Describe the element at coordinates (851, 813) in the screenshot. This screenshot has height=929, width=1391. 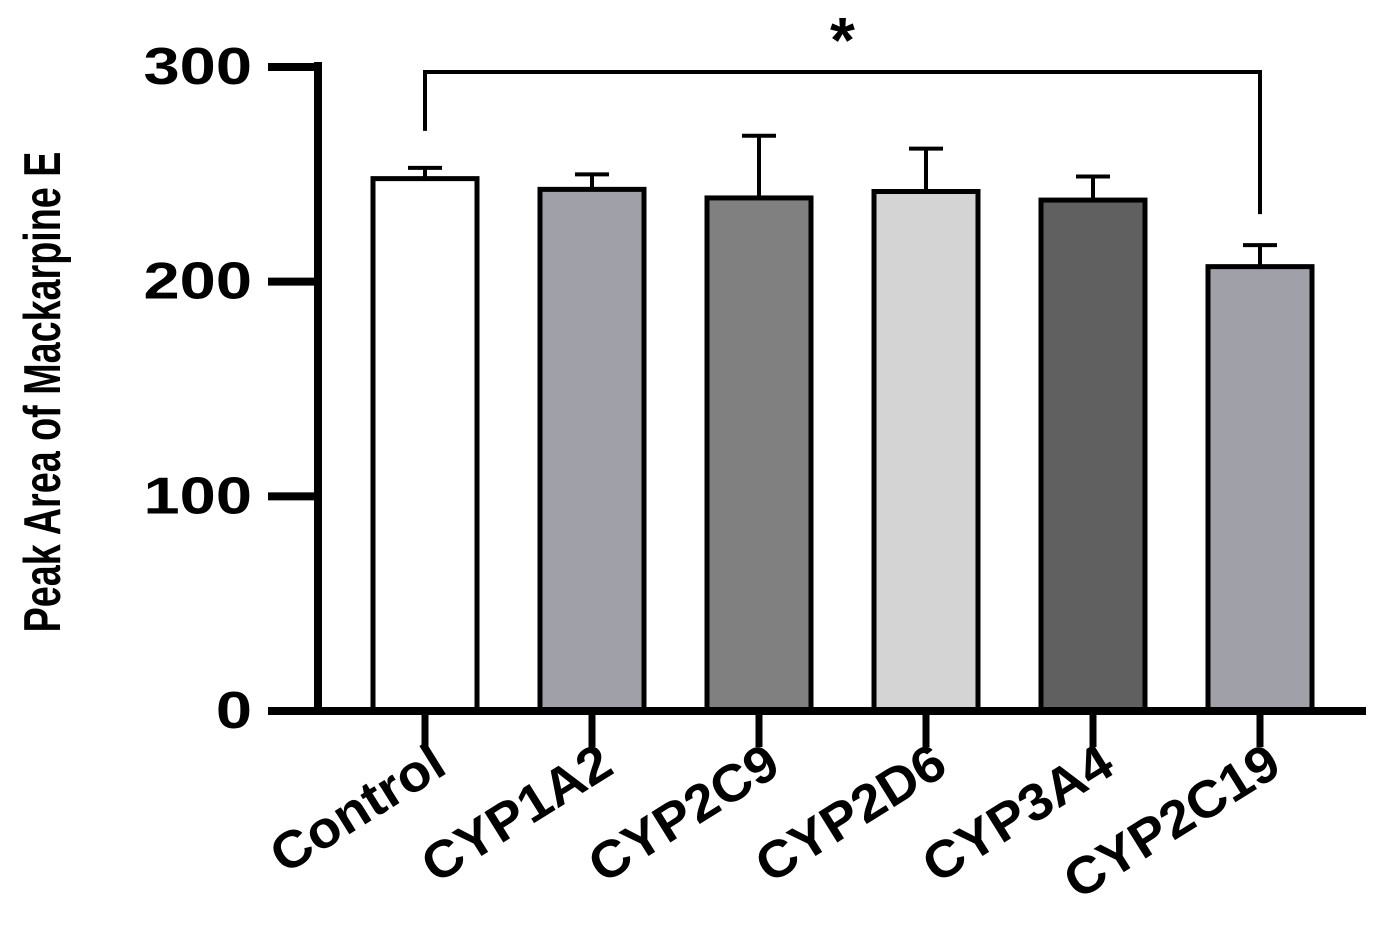
I see `x-tick-label-cyp2d6: CYP2D6` at that location.